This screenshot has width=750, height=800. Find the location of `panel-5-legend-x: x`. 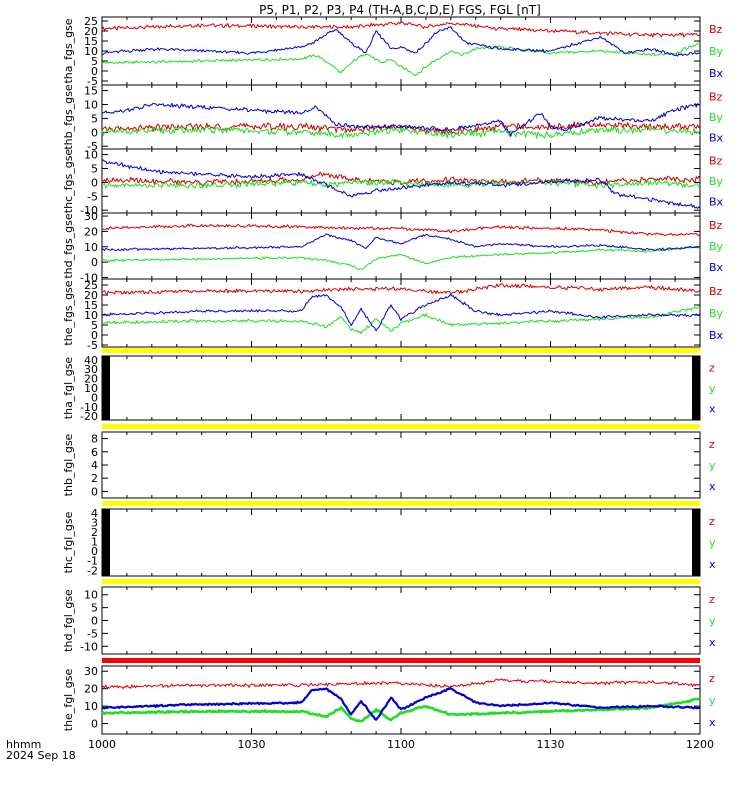

panel-5-legend-x: x is located at coordinates (712, 408).